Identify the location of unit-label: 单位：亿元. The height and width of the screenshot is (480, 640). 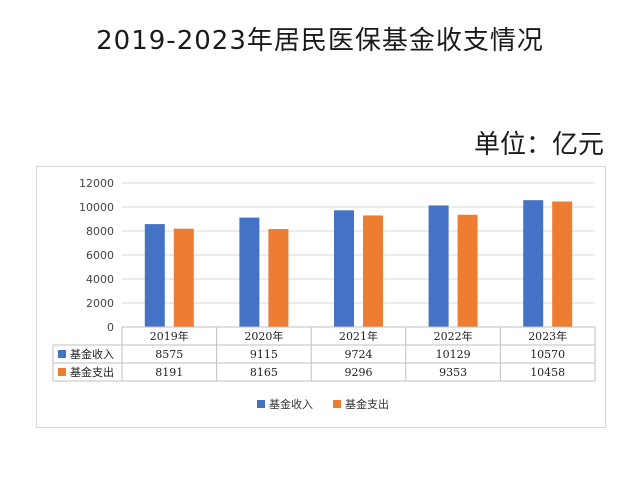
(538, 145).